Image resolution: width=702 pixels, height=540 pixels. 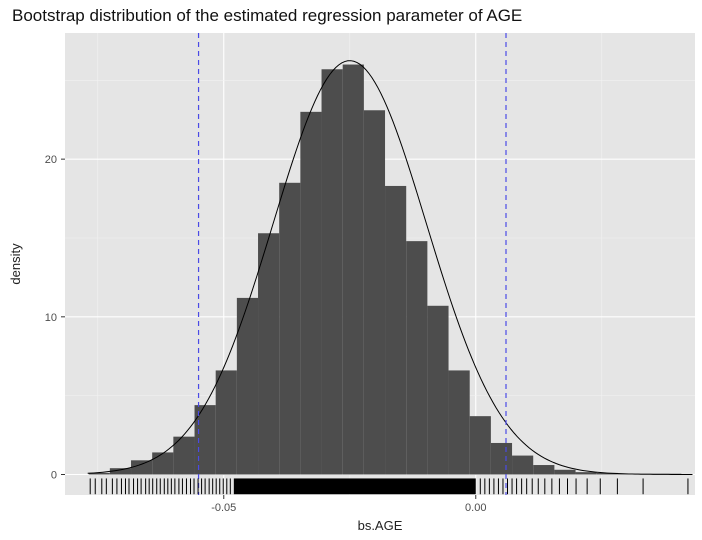 What do you see at coordinates (51, 318) in the screenshot?
I see `y-tick-label: 10` at bounding box center [51, 318].